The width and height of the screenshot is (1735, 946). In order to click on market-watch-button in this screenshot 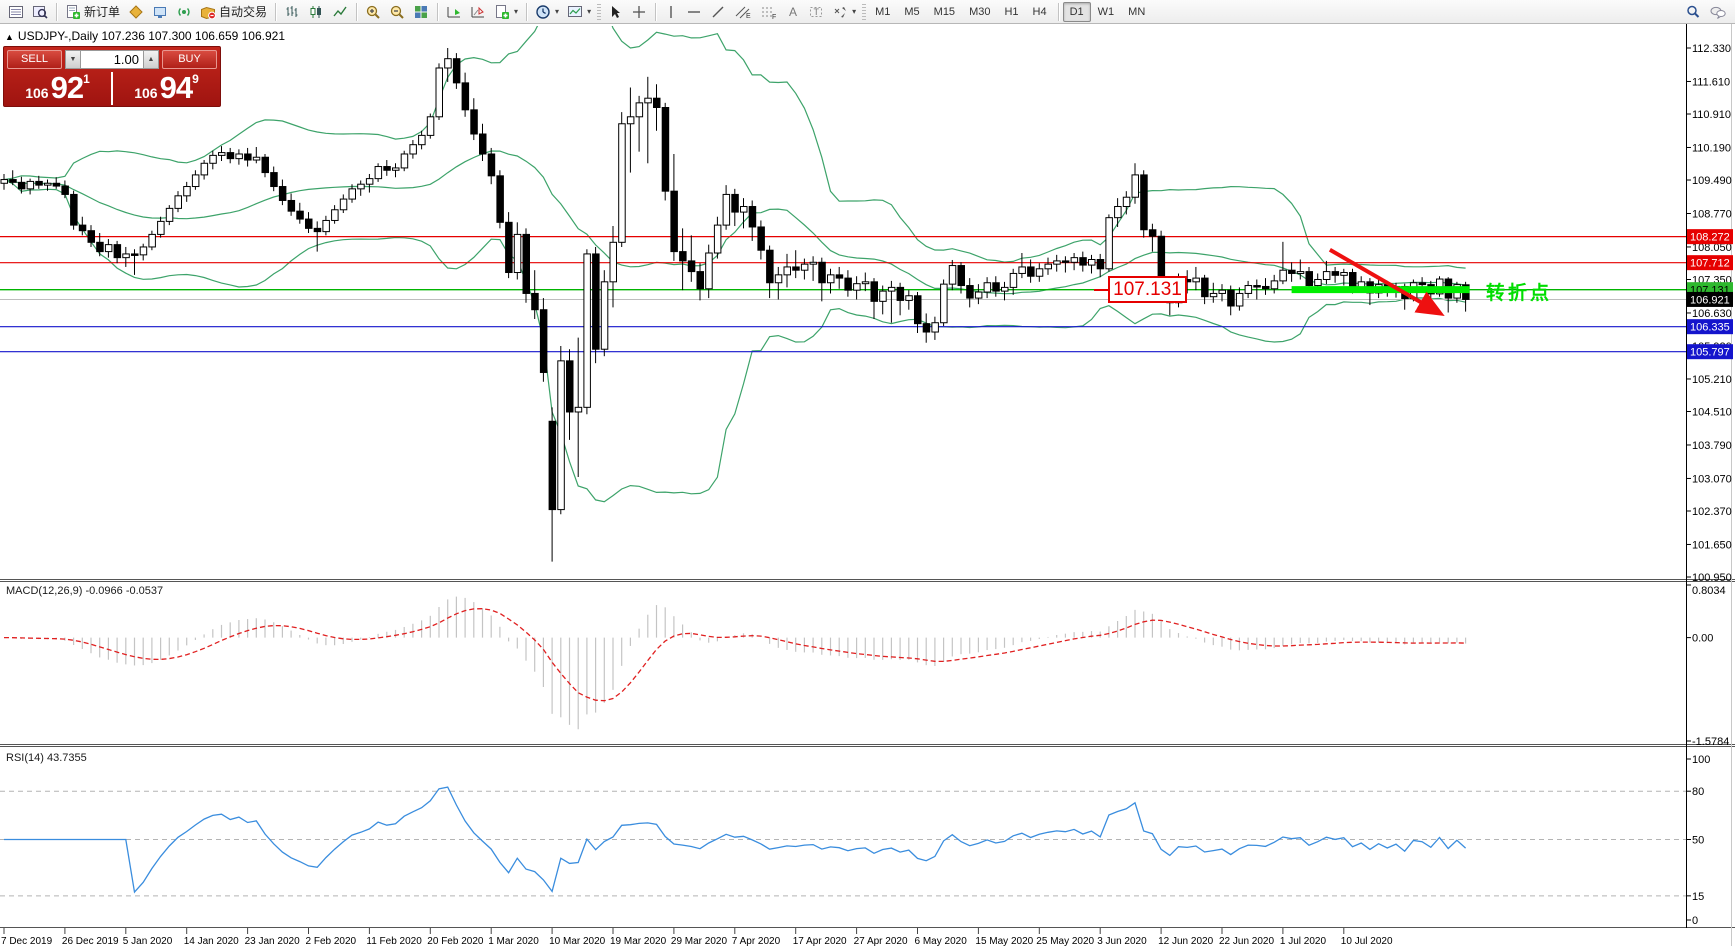, I will do `click(16, 12)`.